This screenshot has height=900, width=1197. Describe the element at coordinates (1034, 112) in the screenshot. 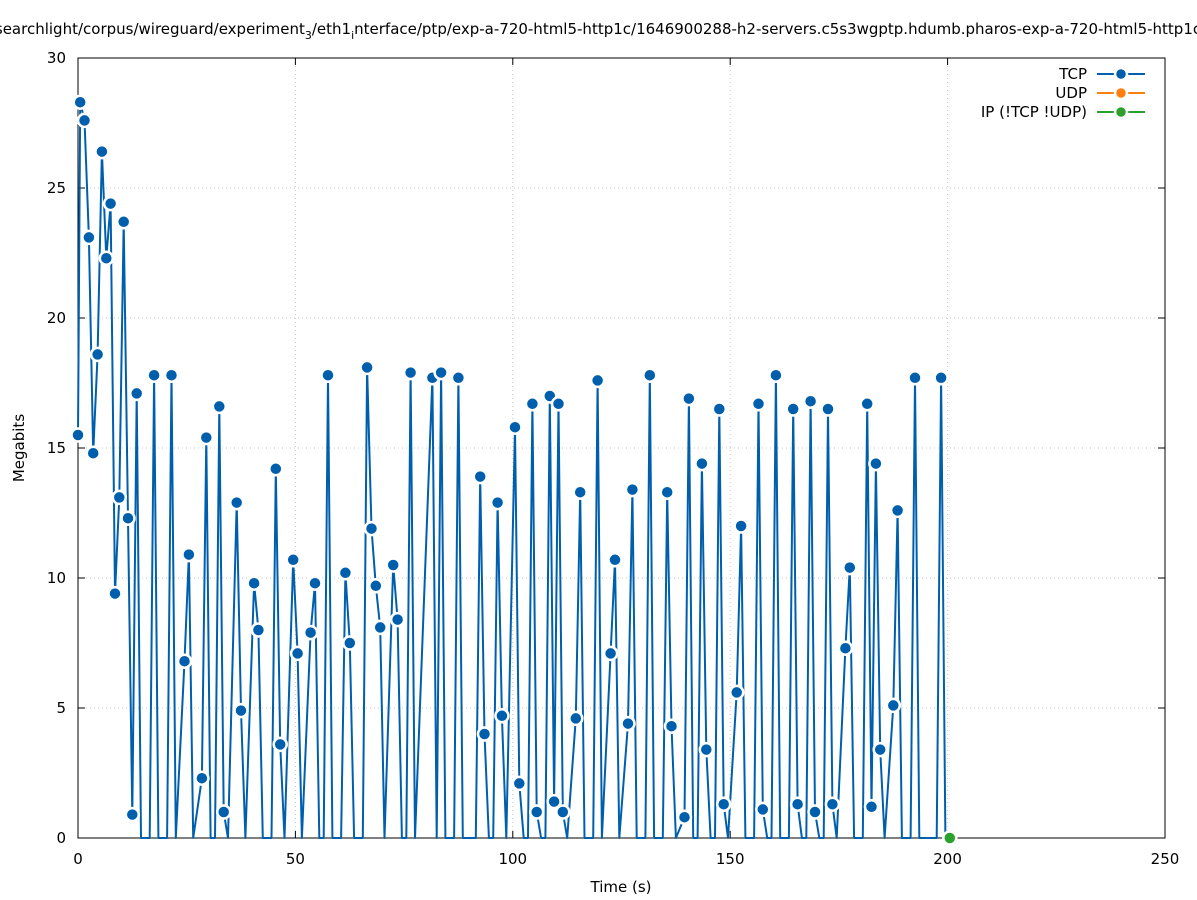

I see `legend-label-ip-tcp-udp: IP (!TCP !UDP)` at that location.